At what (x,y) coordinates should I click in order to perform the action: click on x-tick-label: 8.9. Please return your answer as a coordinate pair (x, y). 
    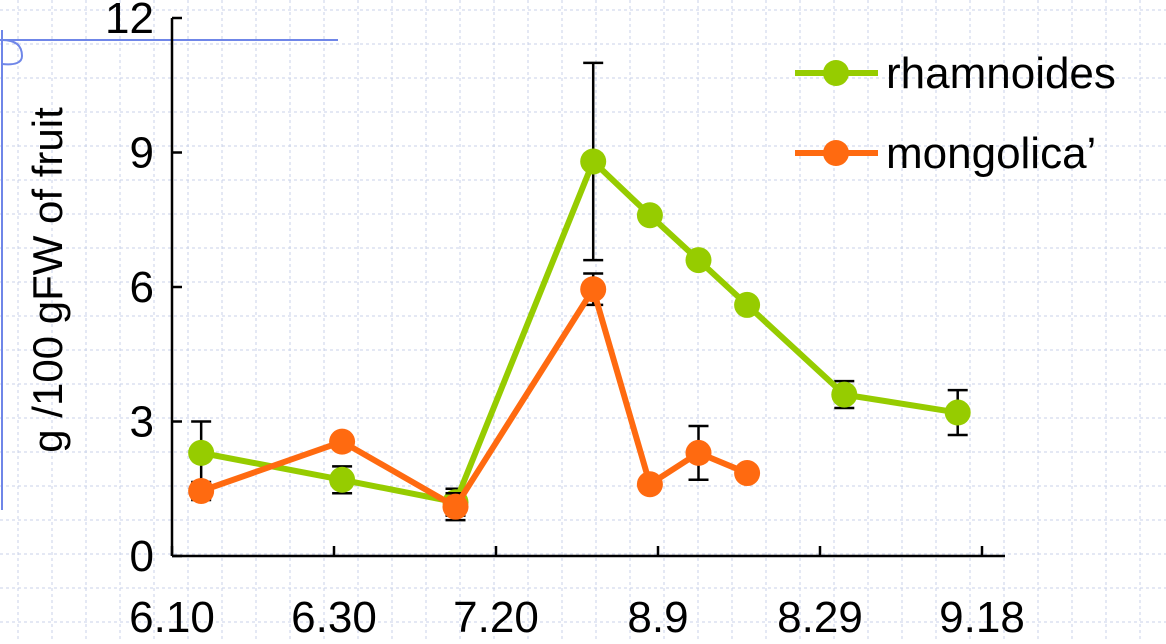
    Looking at the image, I should click on (657, 616).